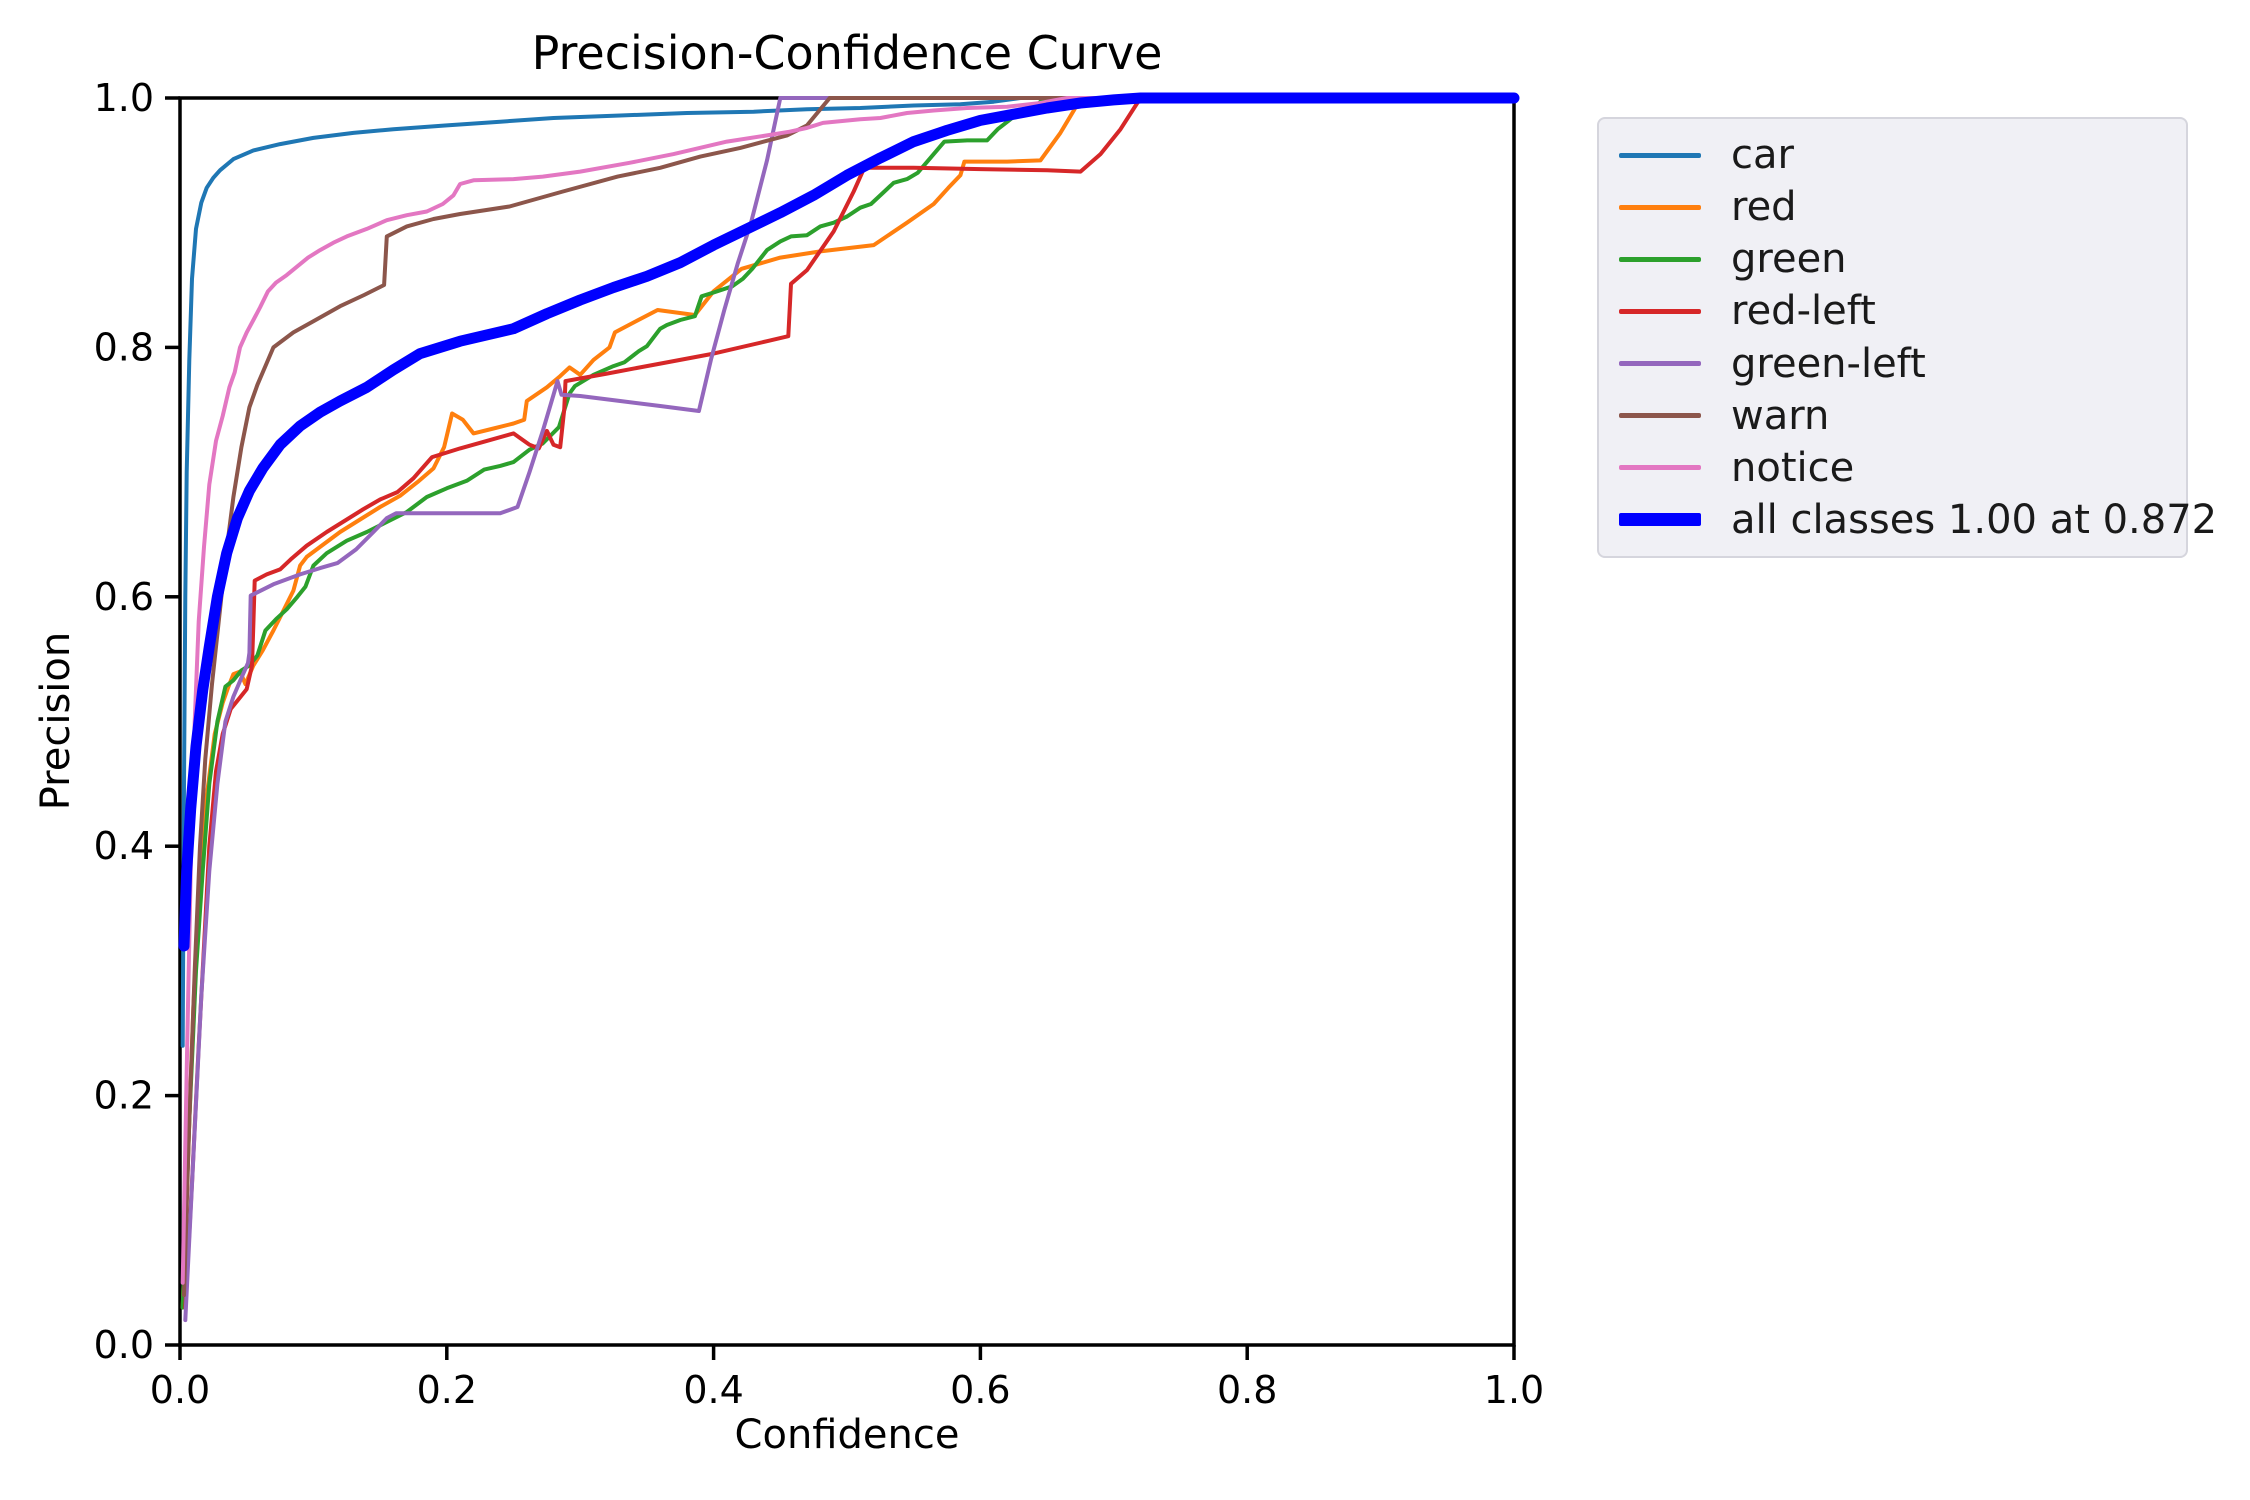 The image size is (2250, 1500). Describe the element at coordinates (1892, 311) in the screenshot. I see `legend-item: red-left` at that location.